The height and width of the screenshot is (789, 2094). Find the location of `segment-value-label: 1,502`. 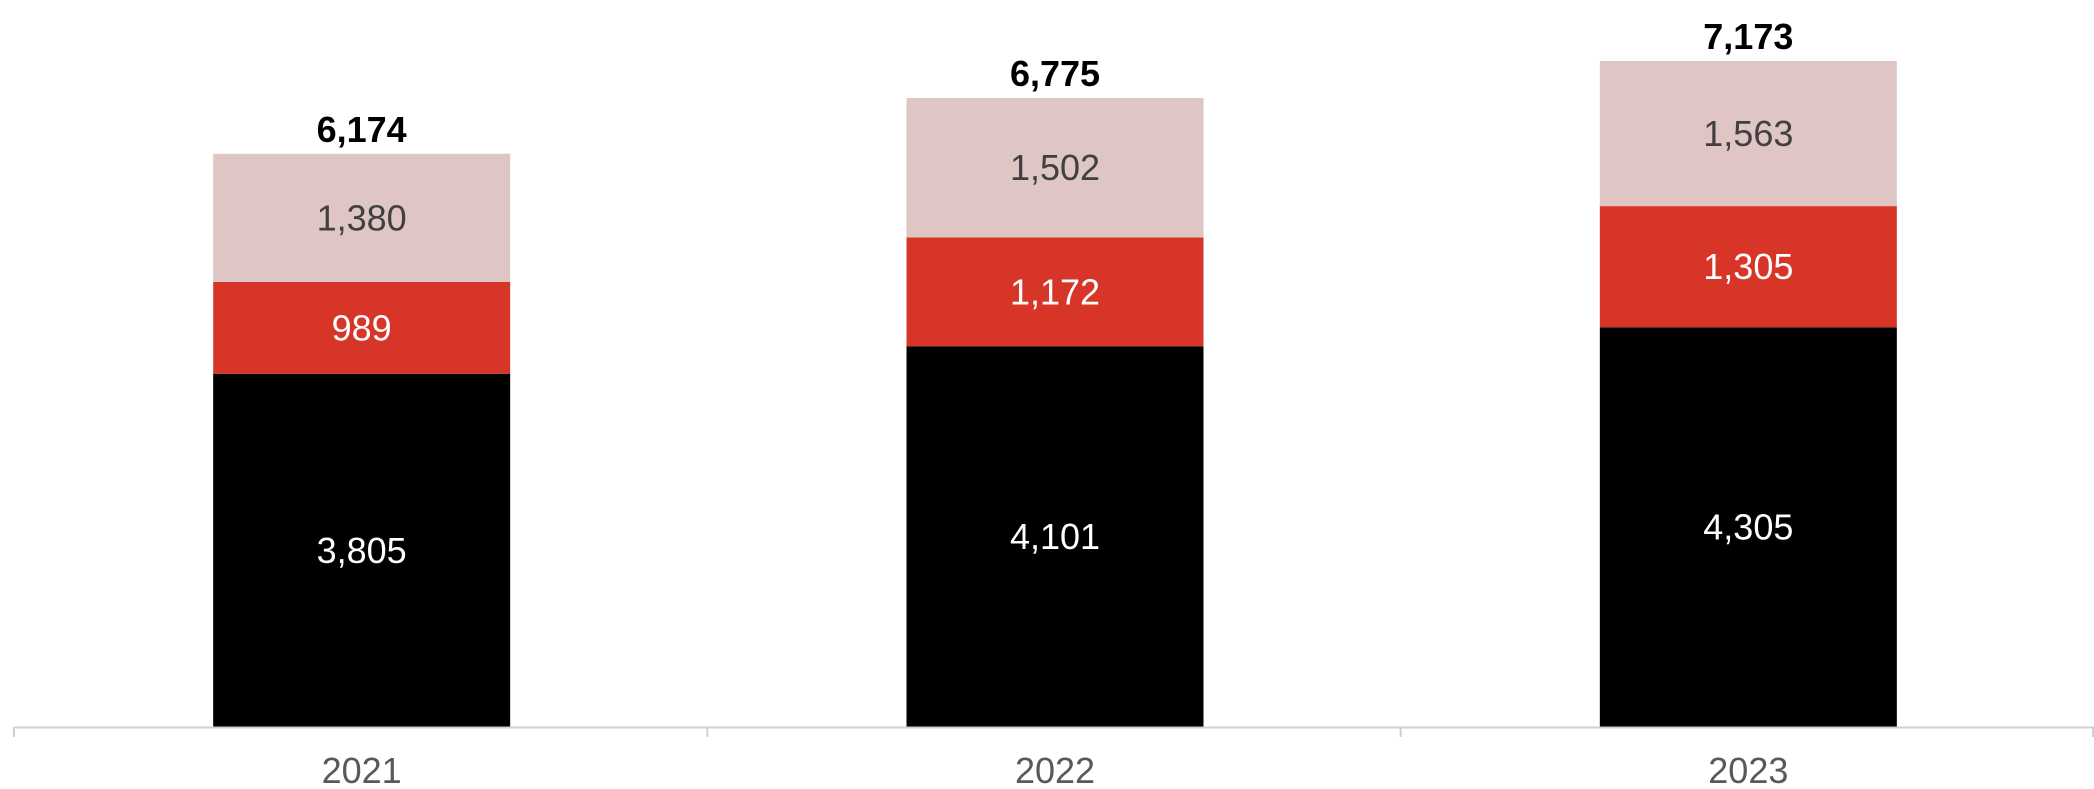

segment-value-label: 1,502 is located at coordinates (1055, 167).